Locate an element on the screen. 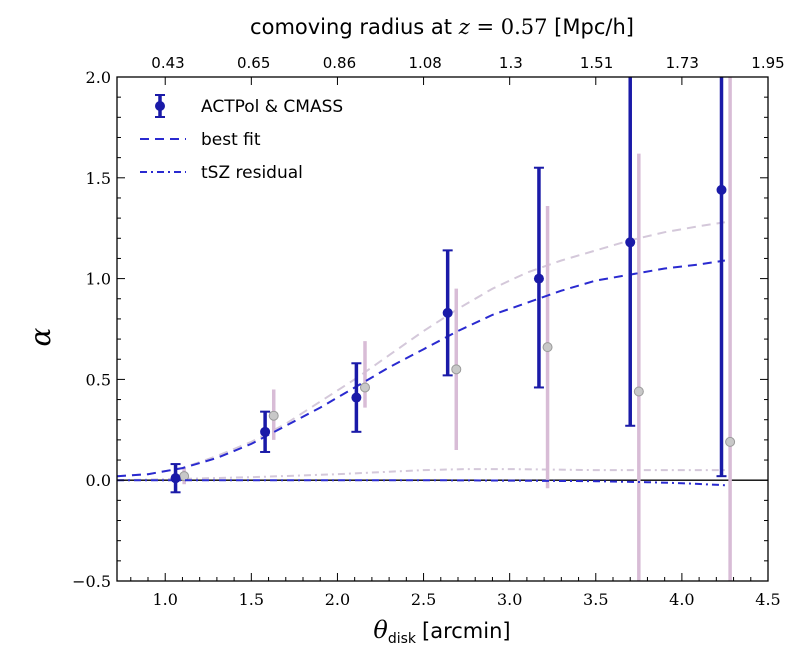 Image resolution: width=800 pixels, height=656 pixels. top-tick-label: 0.86 is located at coordinates (339, 63).